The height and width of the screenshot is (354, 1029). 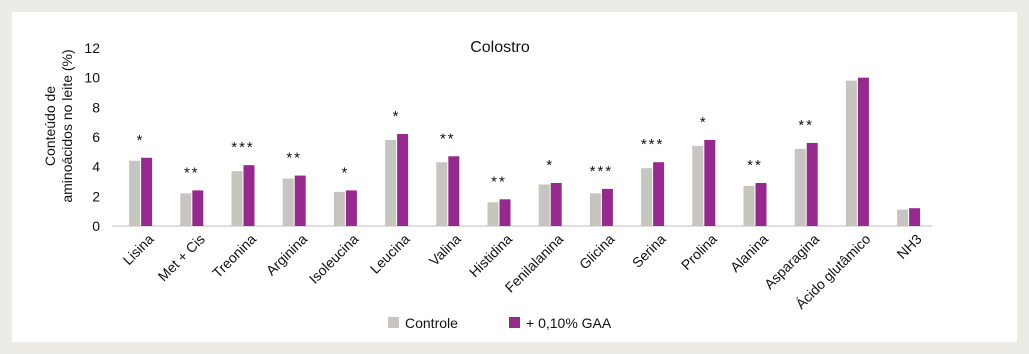 What do you see at coordinates (490, 255) in the screenshot?
I see `x-tick-label: Histidina` at bounding box center [490, 255].